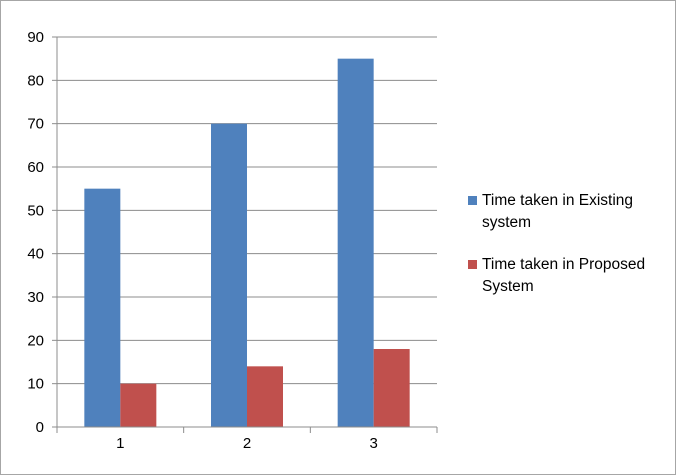 Image resolution: width=676 pixels, height=475 pixels. Describe the element at coordinates (564, 275) in the screenshot. I see `legend-label-proposed: Time taken in Proposed System` at that location.